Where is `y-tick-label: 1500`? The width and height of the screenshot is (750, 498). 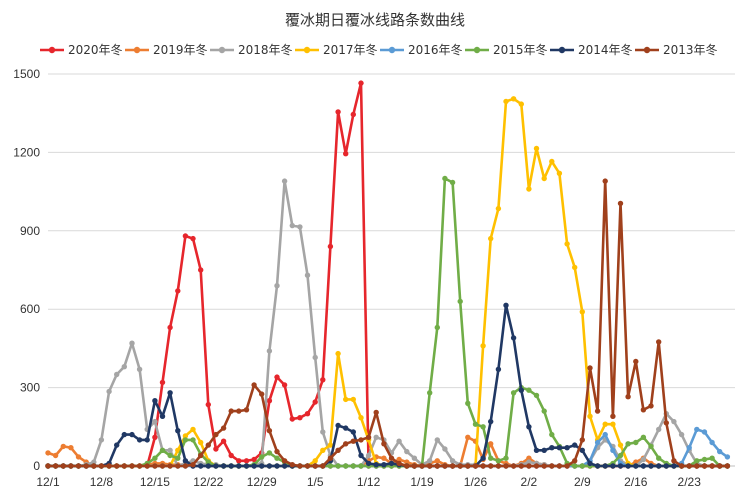
y-tick-label: 1500 is located at coordinates (26, 74).